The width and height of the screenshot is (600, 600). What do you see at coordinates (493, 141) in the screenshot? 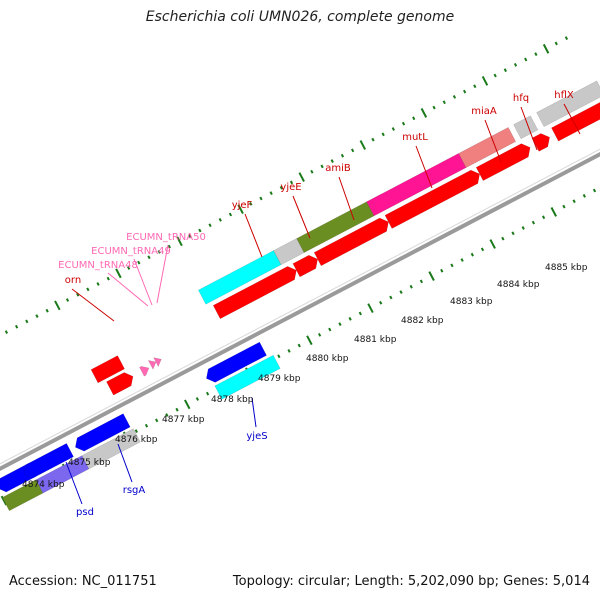
I see `leader-miaA` at bounding box center [493, 141].